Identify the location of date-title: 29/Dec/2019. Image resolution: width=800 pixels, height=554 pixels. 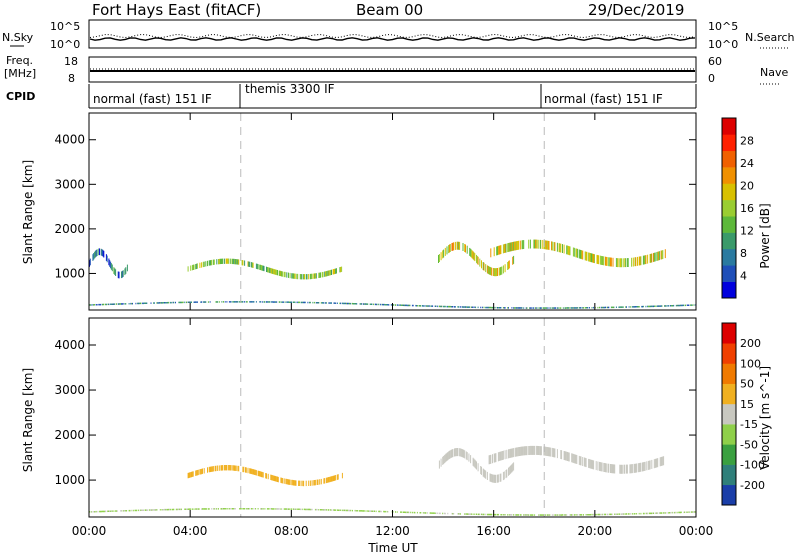
(636, 10).